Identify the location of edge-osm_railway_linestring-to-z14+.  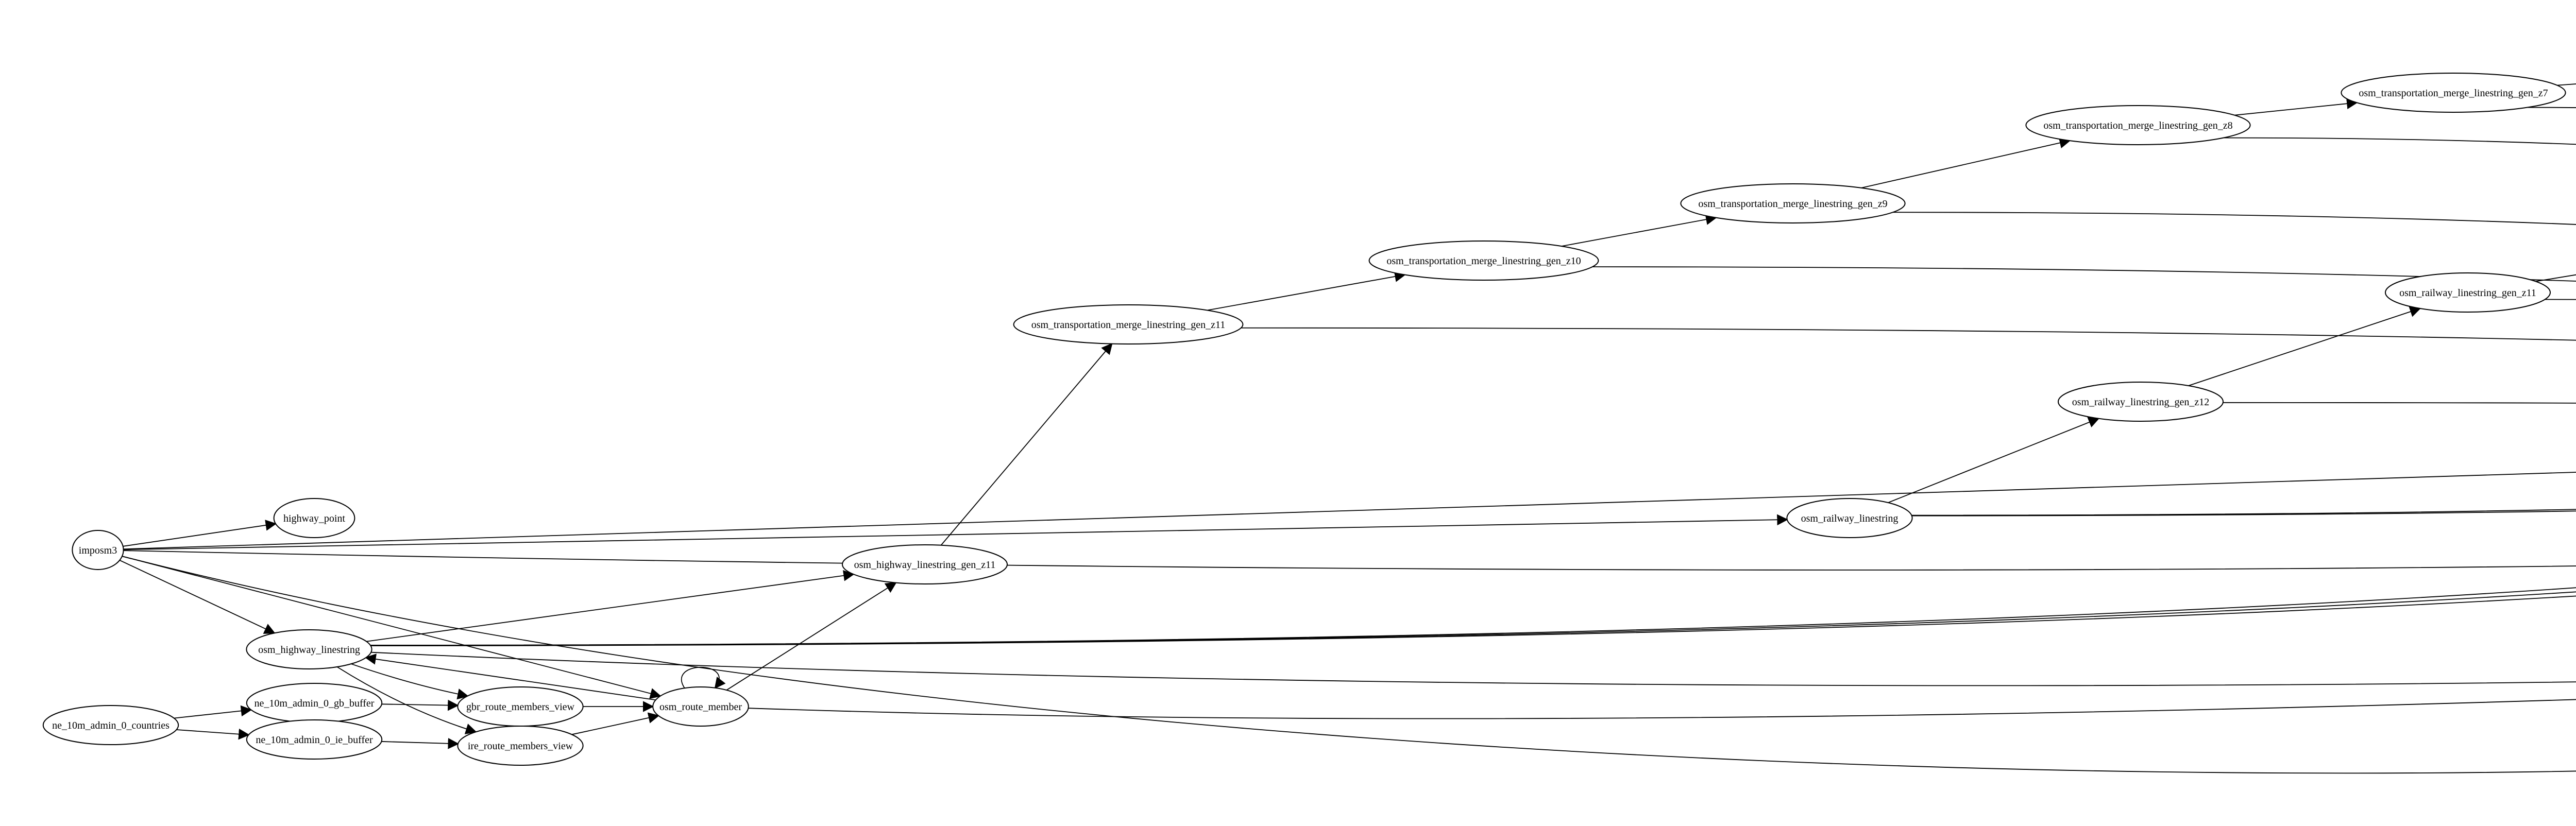
(2243, 513).